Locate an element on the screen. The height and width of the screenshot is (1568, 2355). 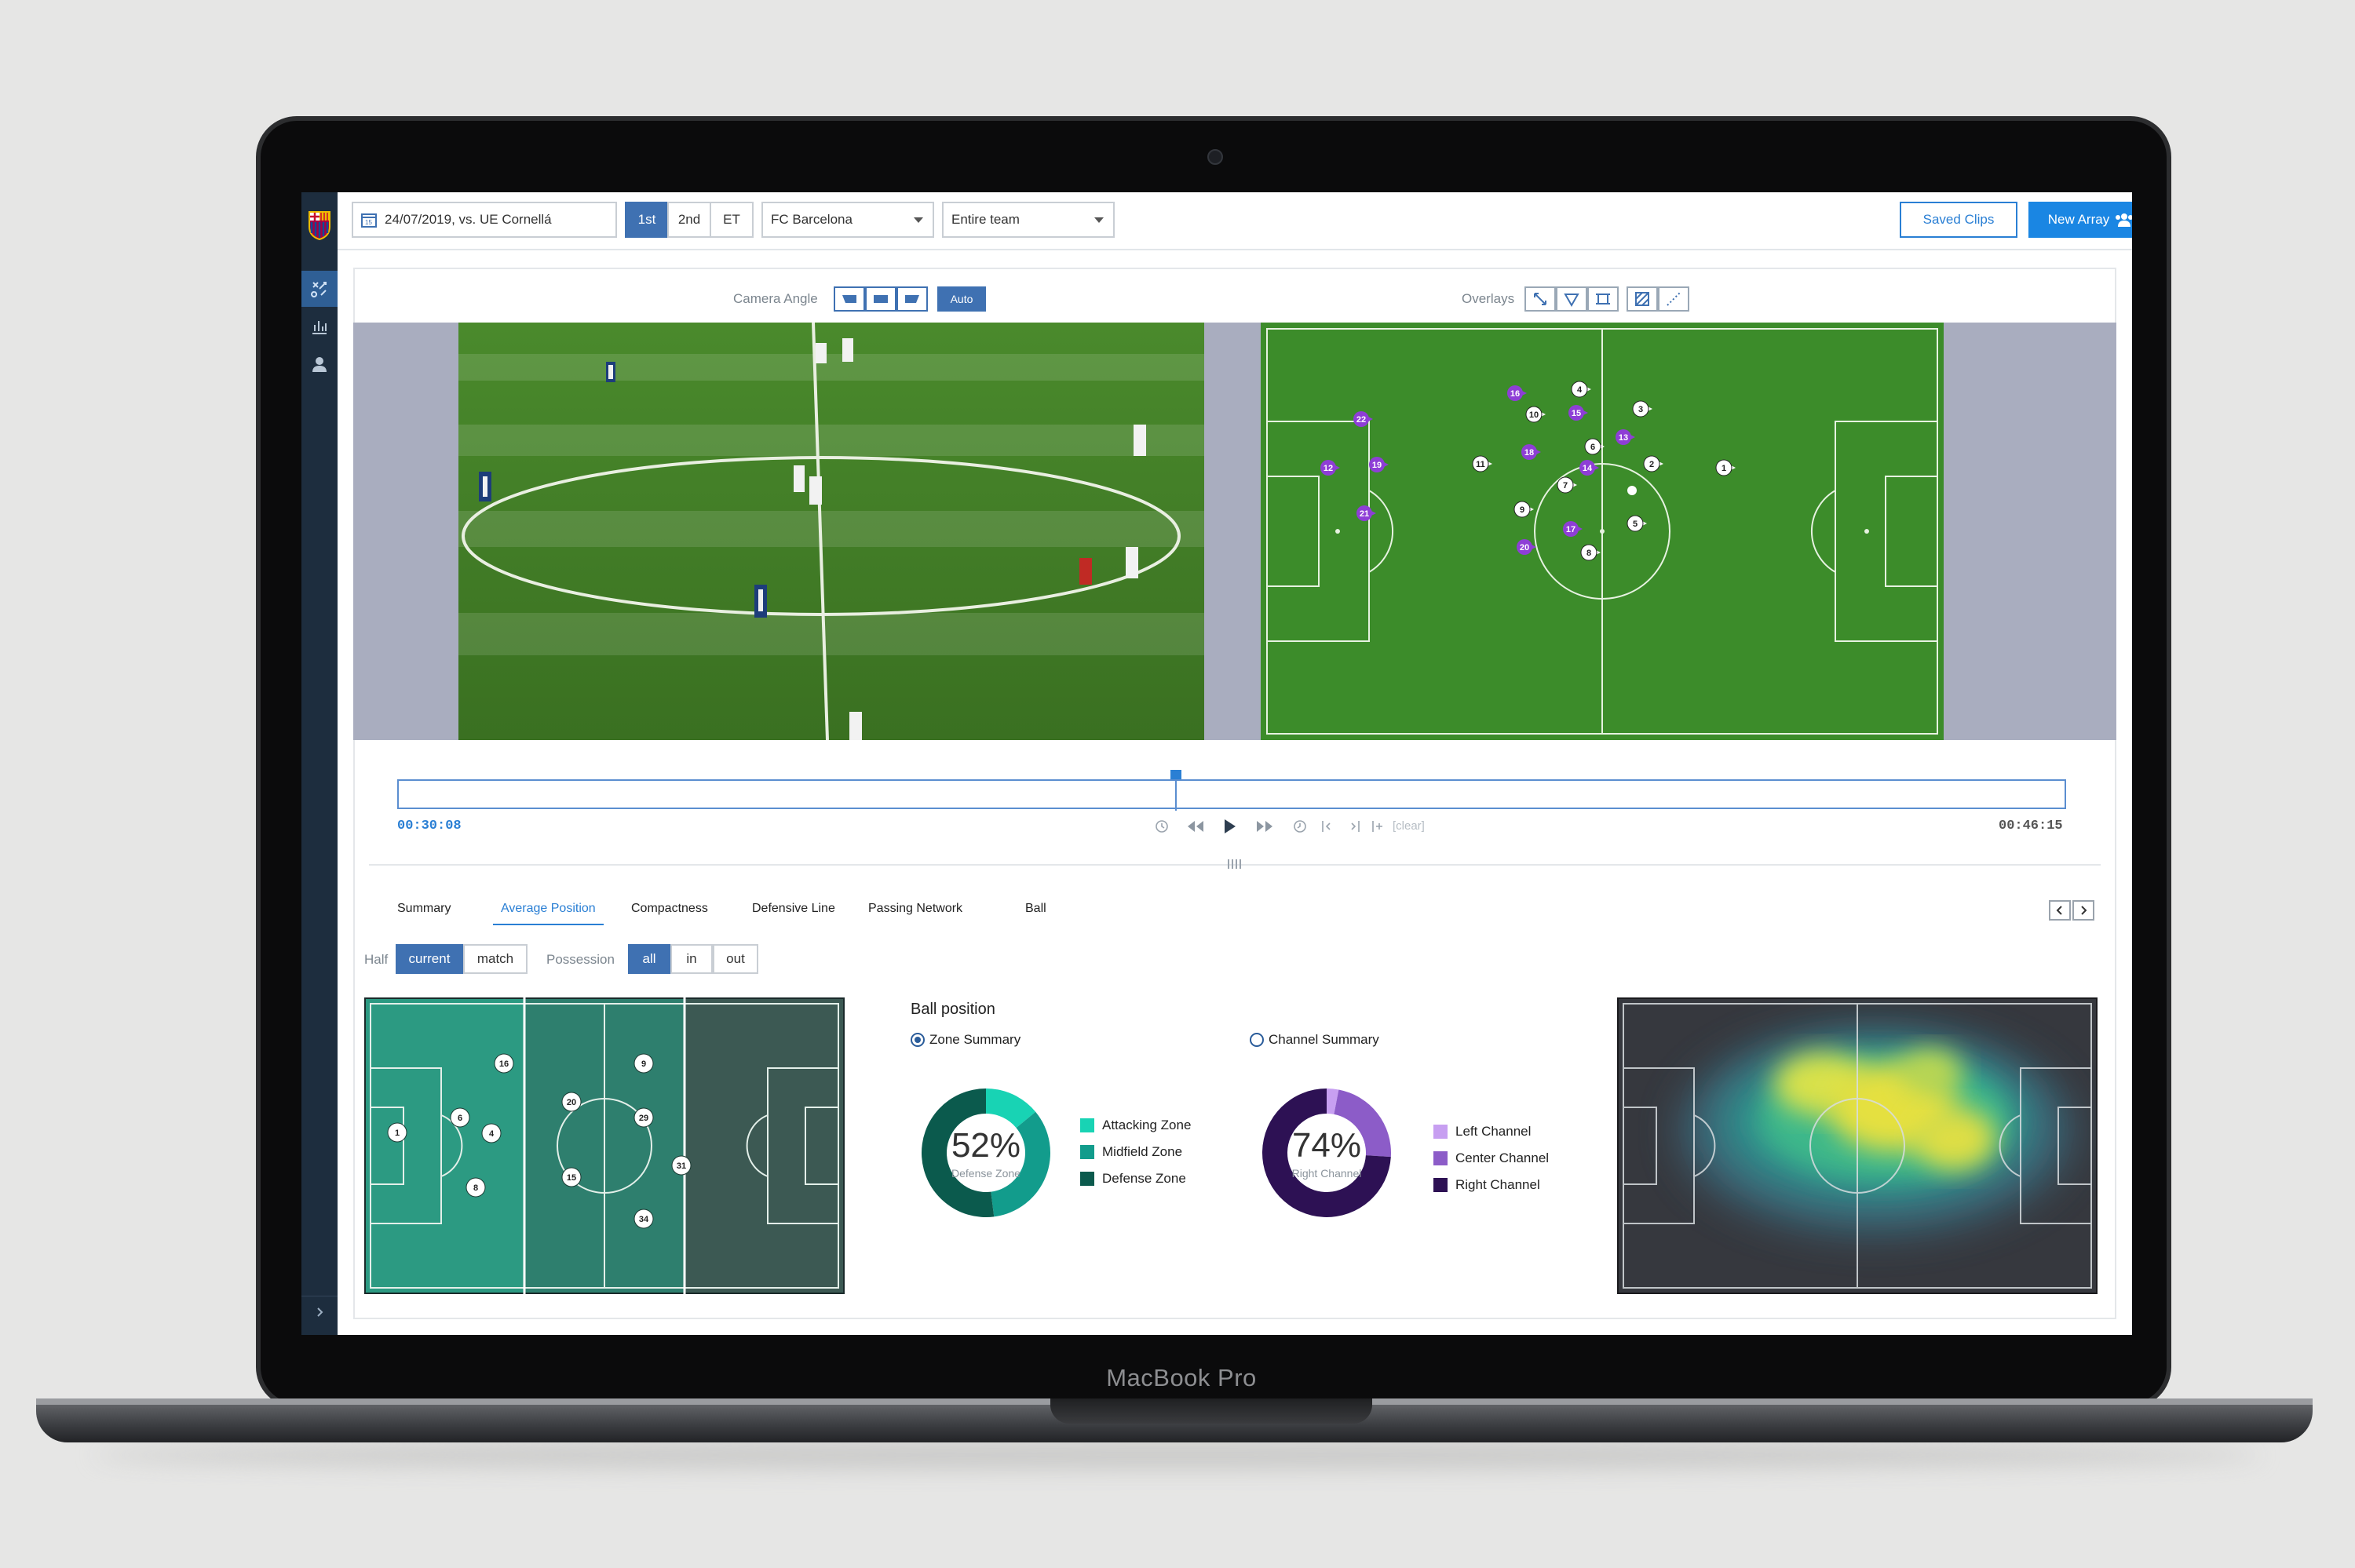
player-marker: 2 is located at coordinates (1653, 463).